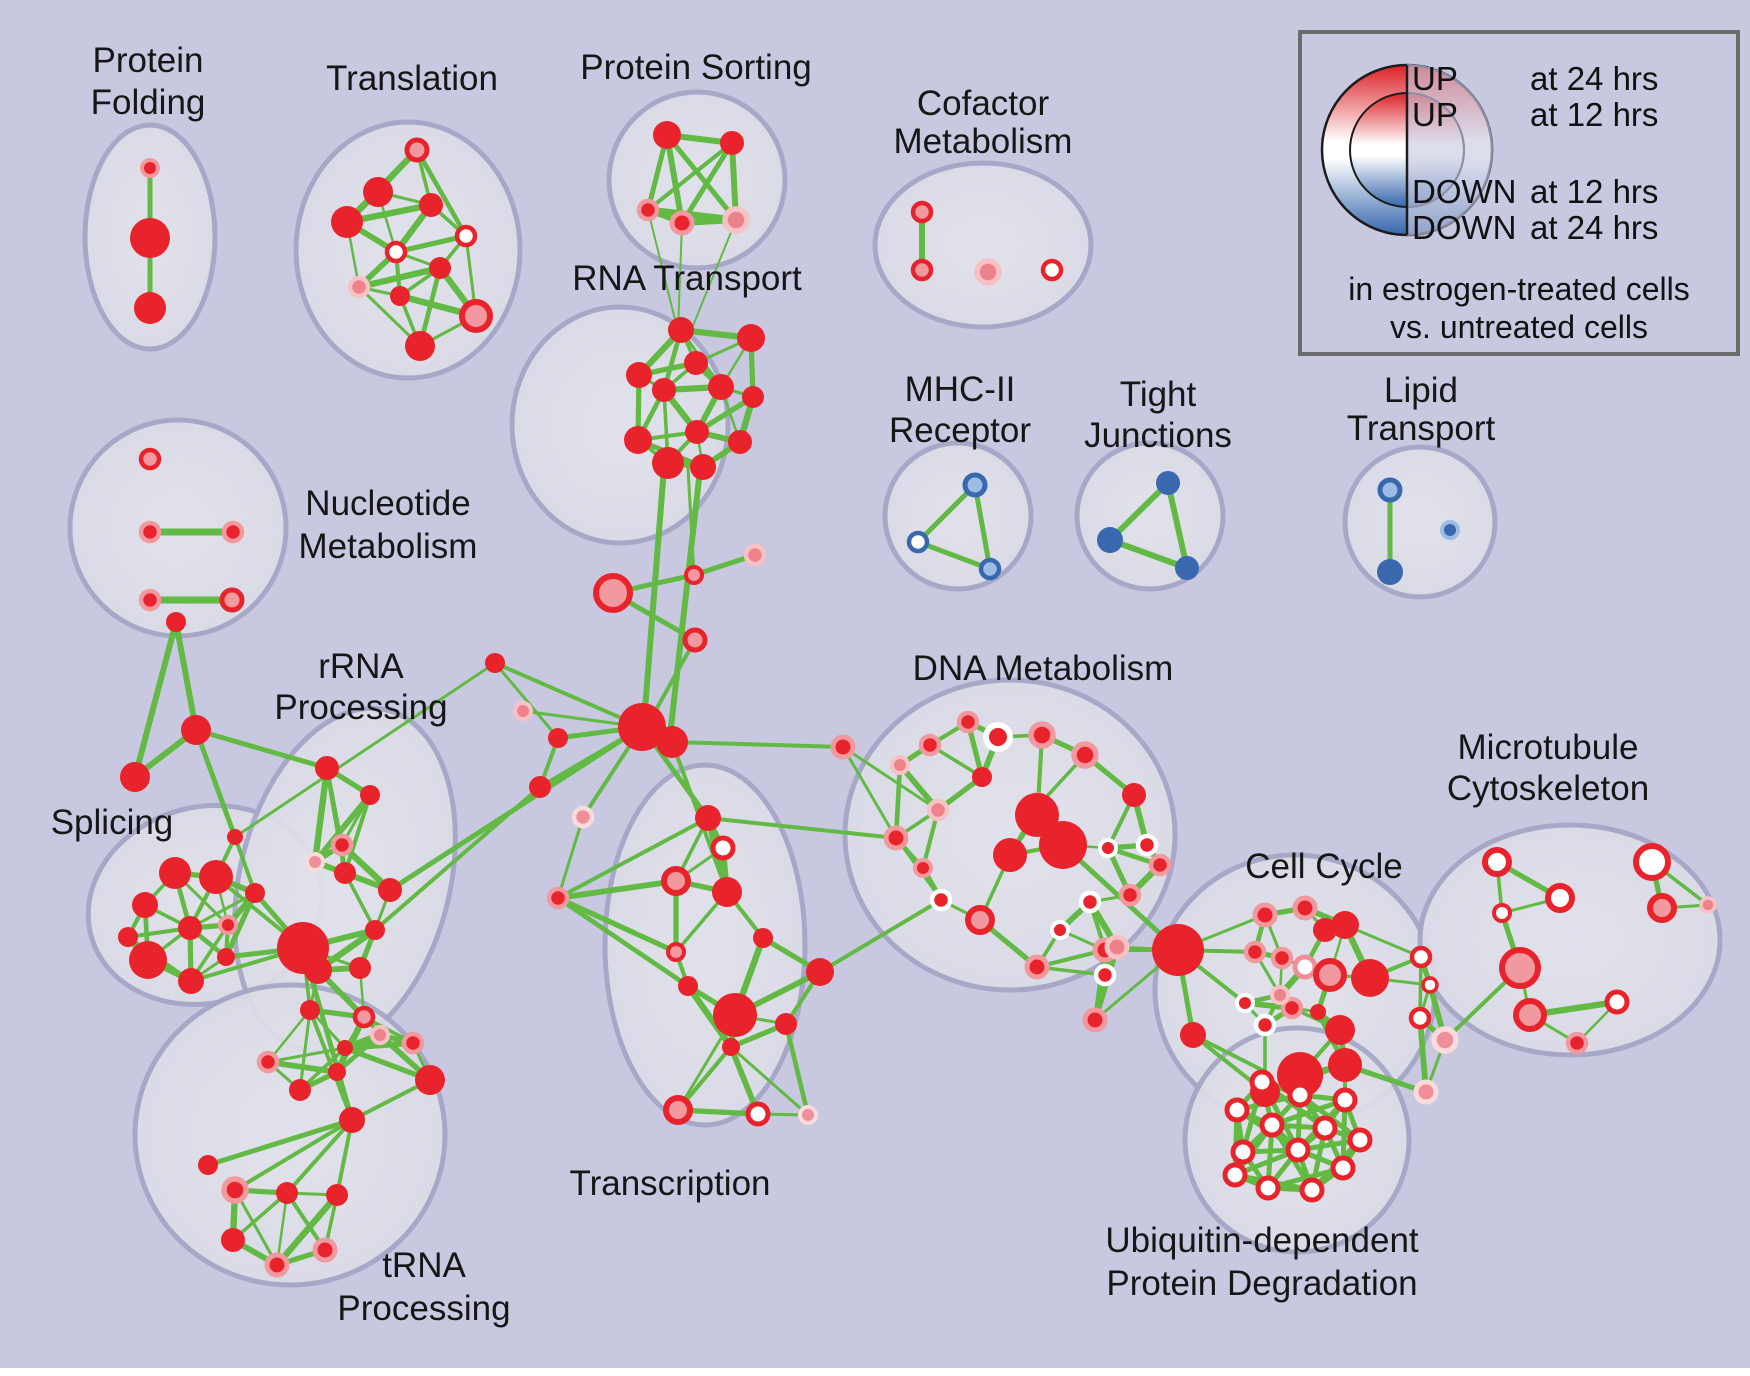 The width and height of the screenshot is (1750, 1376). What do you see at coordinates (983, 245) in the screenshot?
I see `cluster-ellipse-cofactor-metabolism` at bounding box center [983, 245].